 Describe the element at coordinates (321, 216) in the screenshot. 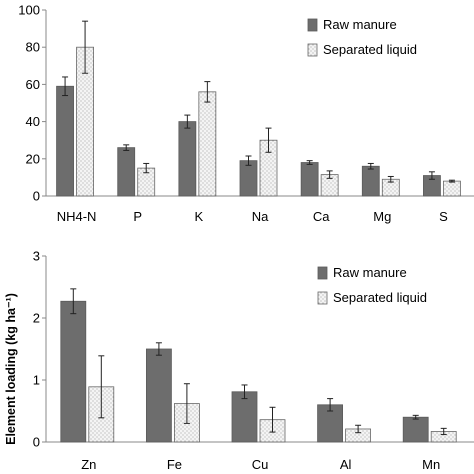

I see `x-tick-label: Ca` at that location.